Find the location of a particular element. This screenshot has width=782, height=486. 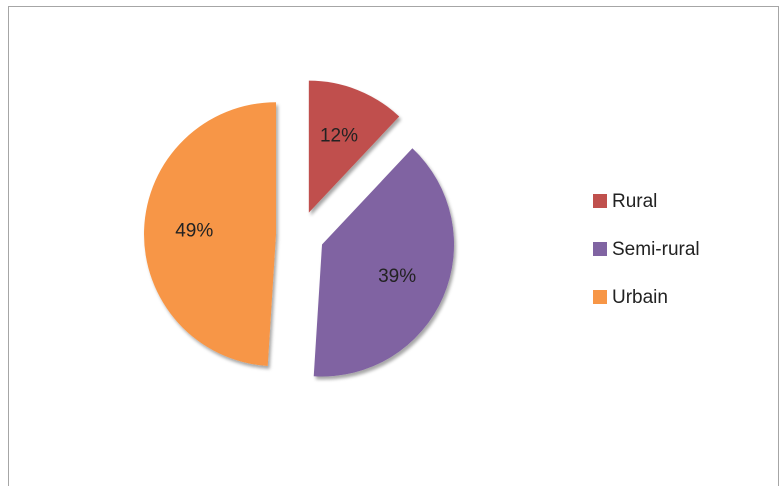

data-label: 39% is located at coordinates (397, 276).